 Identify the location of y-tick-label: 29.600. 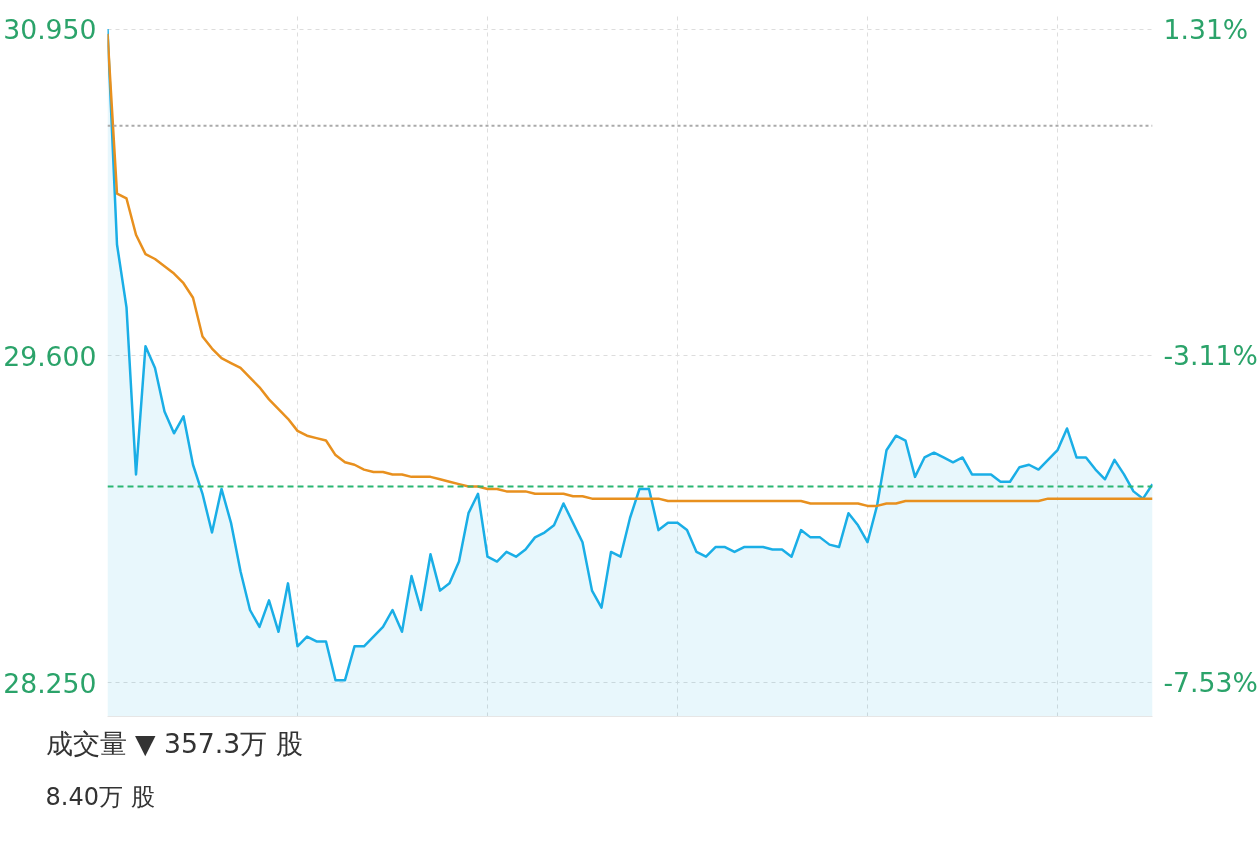
(50, 356).